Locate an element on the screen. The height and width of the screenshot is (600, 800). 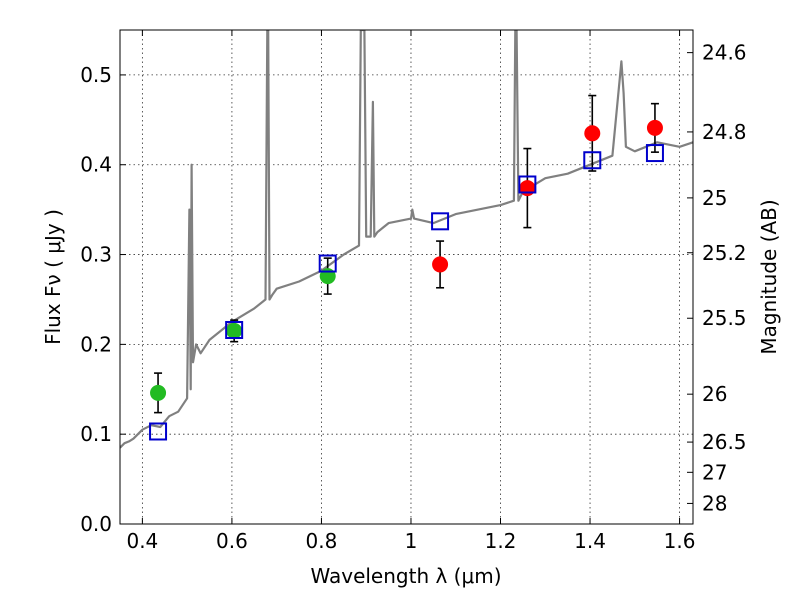
x-tick-label: 1.6 is located at coordinates (680, 541).